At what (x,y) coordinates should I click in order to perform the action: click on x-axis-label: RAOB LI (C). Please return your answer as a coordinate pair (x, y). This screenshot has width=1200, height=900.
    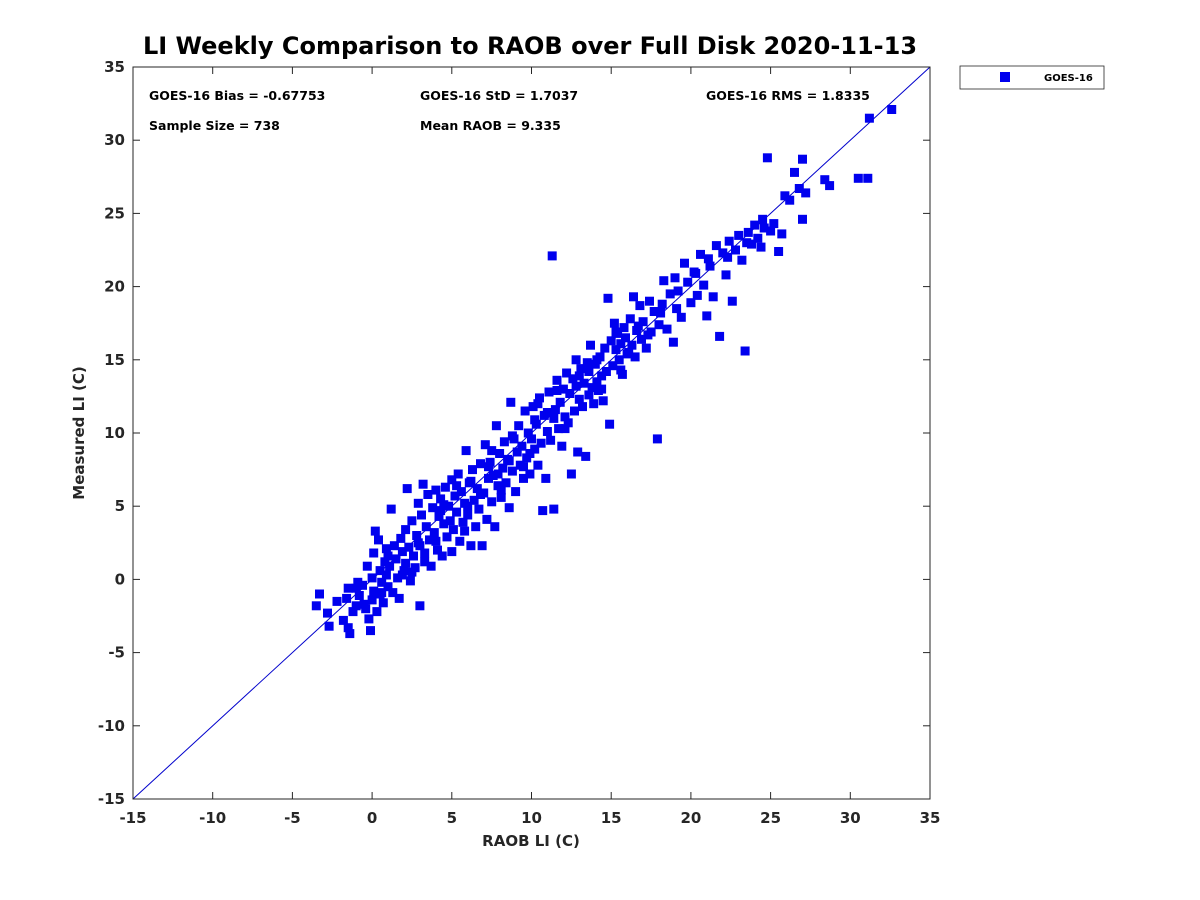
    Looking at the image, I should click on (531, 841).